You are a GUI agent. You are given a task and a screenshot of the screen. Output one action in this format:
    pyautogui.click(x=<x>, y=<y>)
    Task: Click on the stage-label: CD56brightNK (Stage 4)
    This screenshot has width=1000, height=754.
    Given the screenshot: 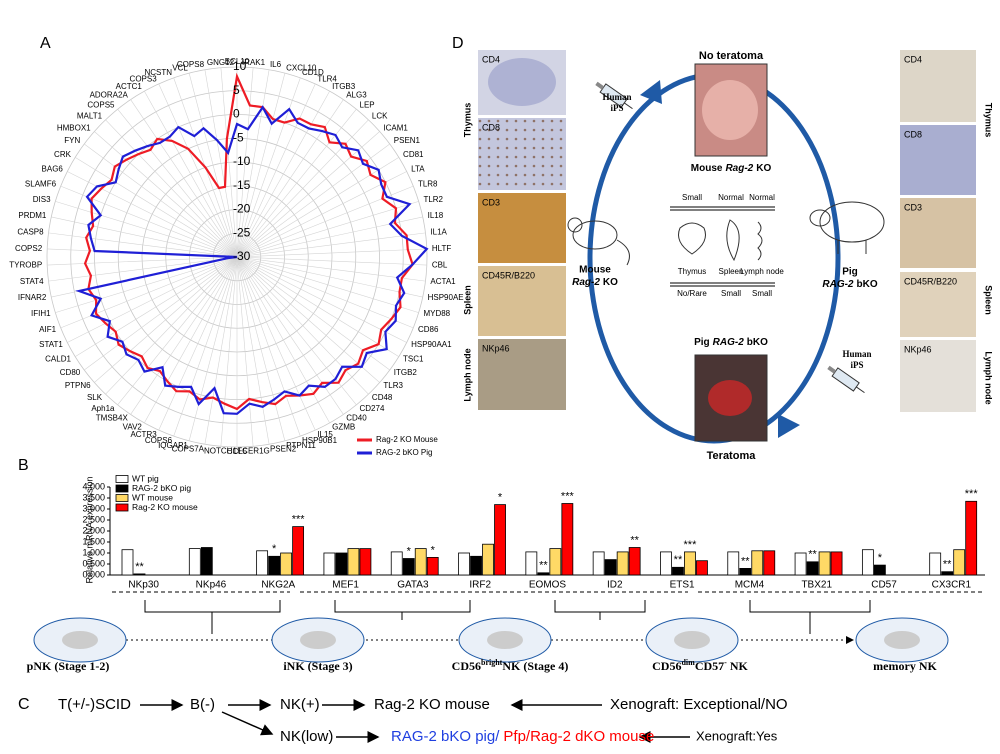 What is the action you would take?
    pyautogui.click(x=510, y=665)
    